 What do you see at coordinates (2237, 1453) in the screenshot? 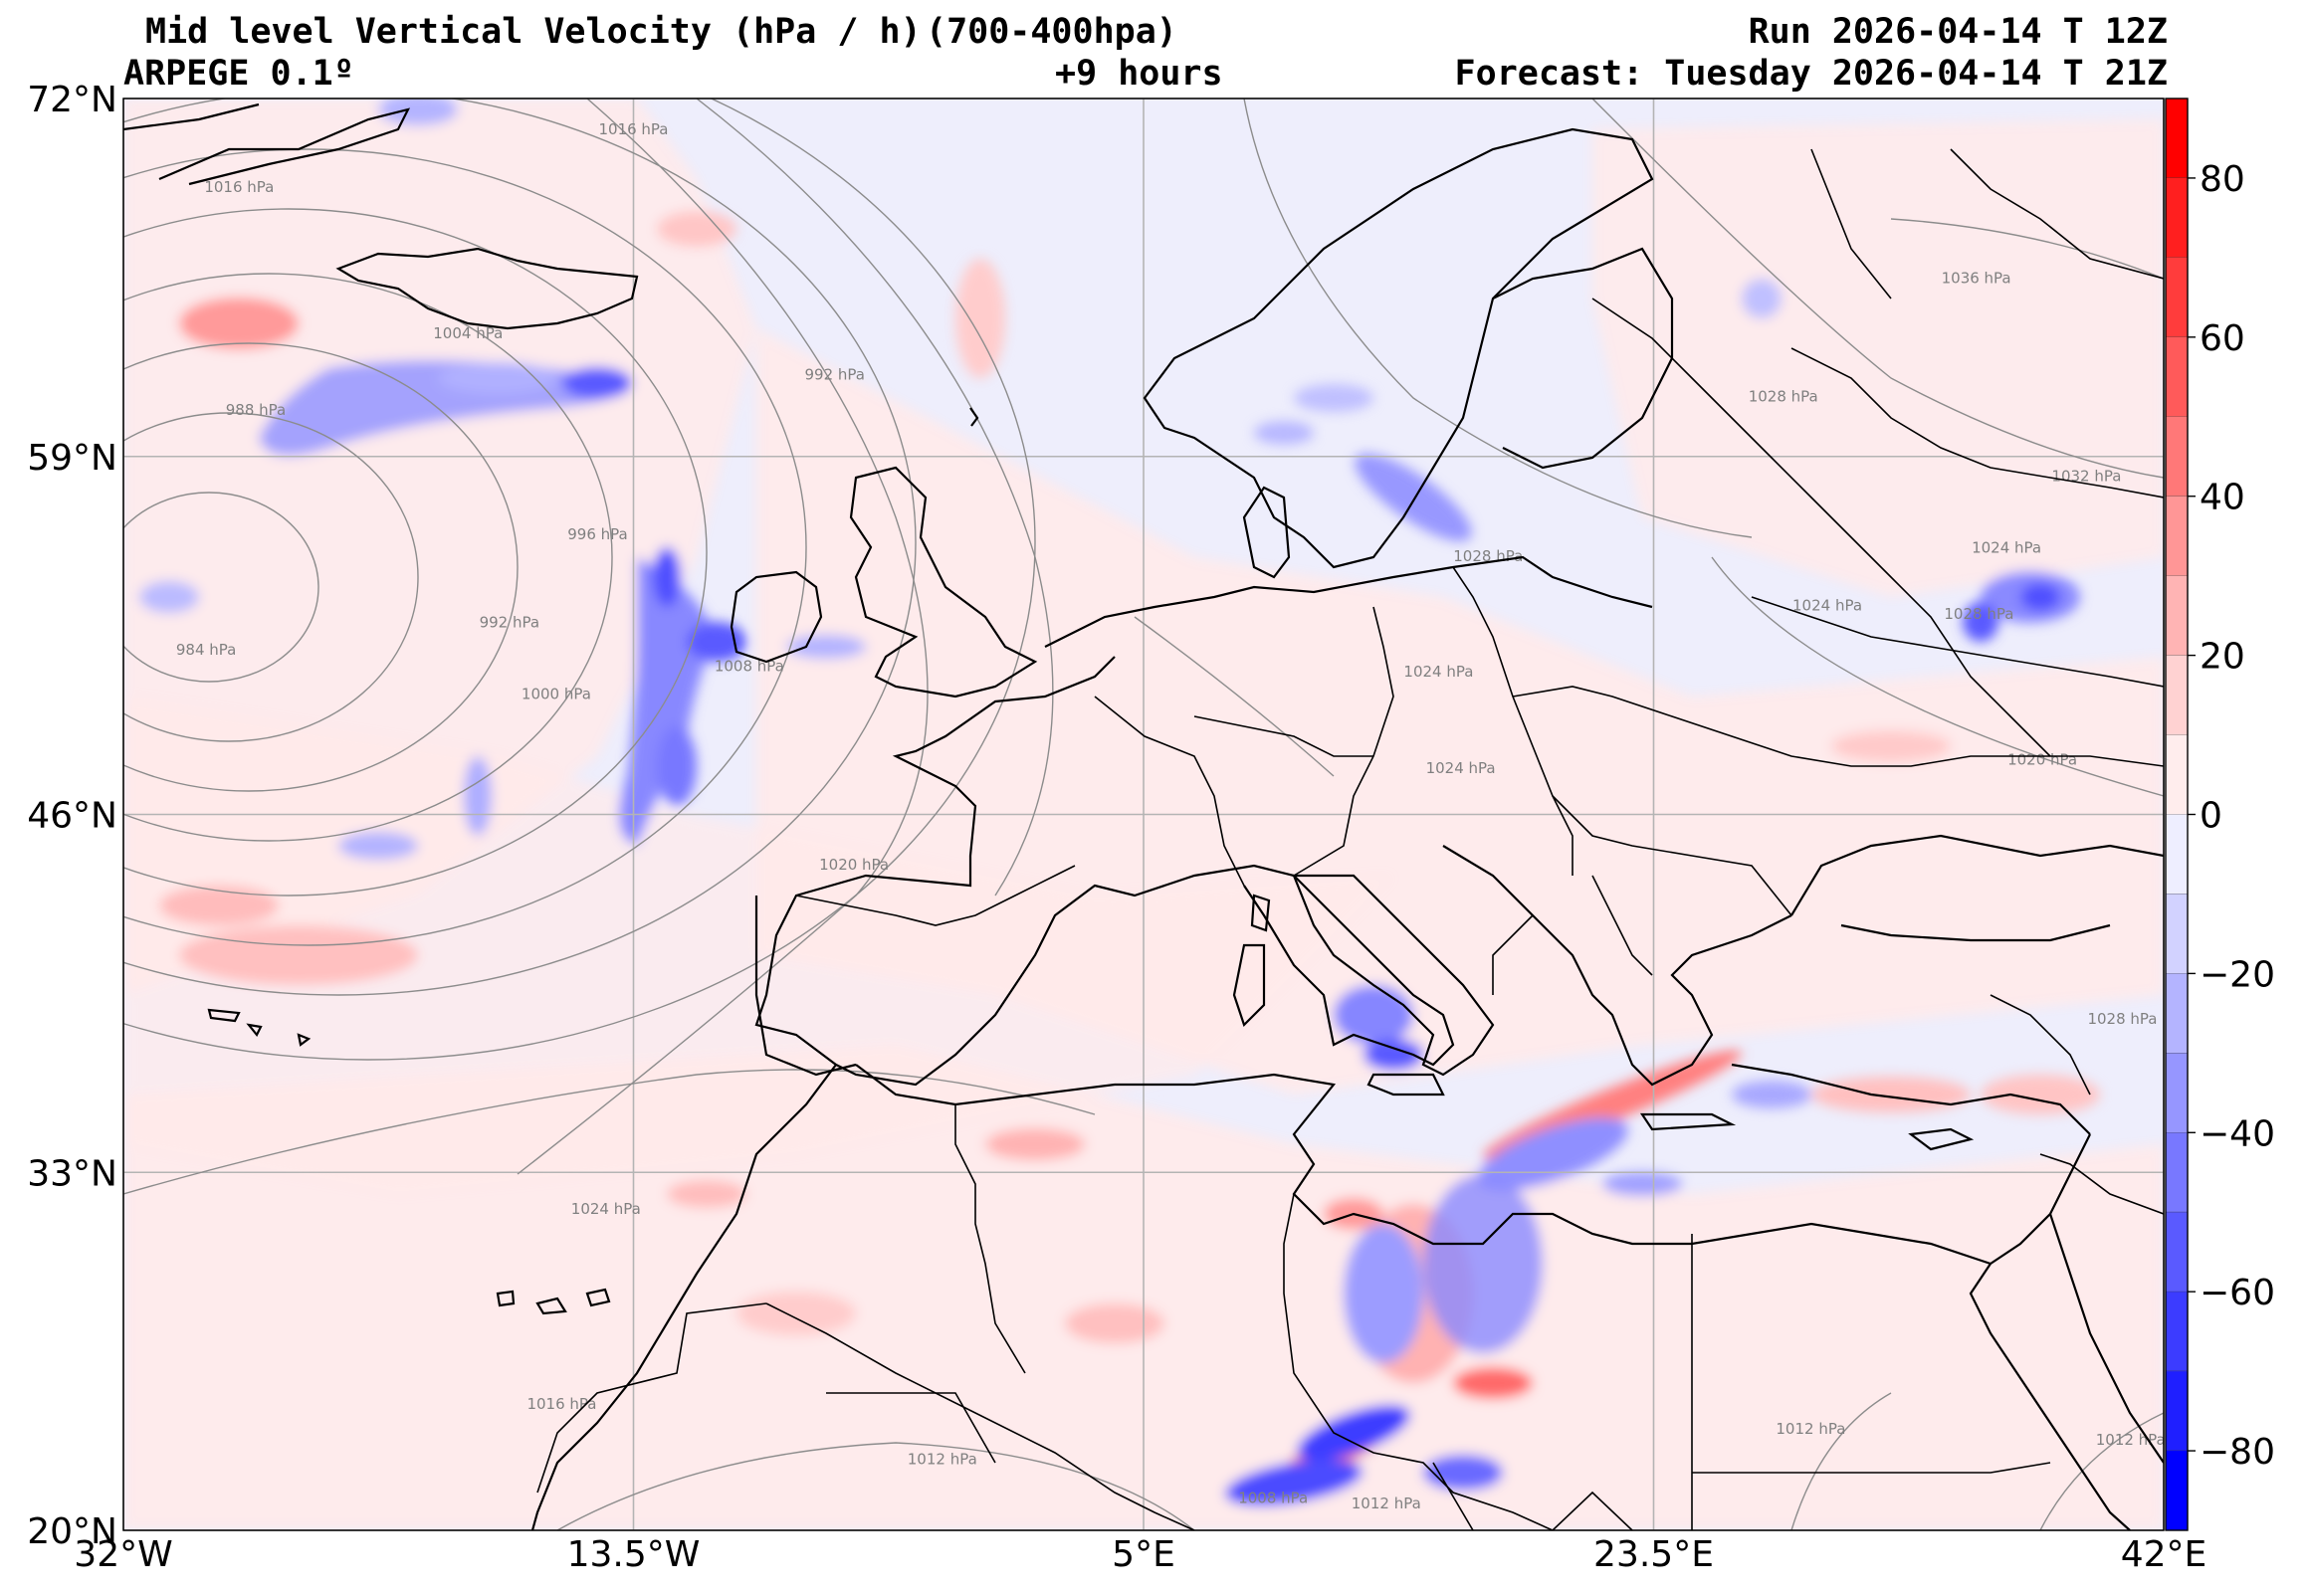
I see `colorbar-tick-label: −80` at bounding box center [2237, 1453].